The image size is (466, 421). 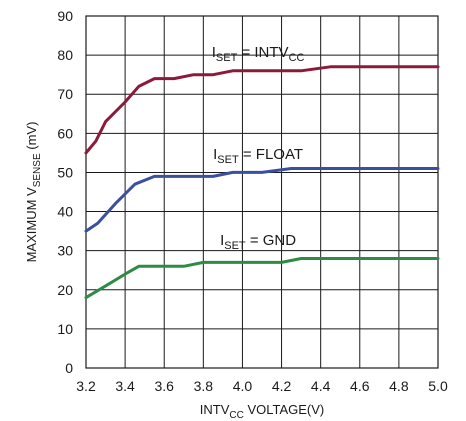 What do you see at coordinates (204, 386) in the screenshot?
I see `x-tick-label: 3.8` at bounding box center [204, 386].